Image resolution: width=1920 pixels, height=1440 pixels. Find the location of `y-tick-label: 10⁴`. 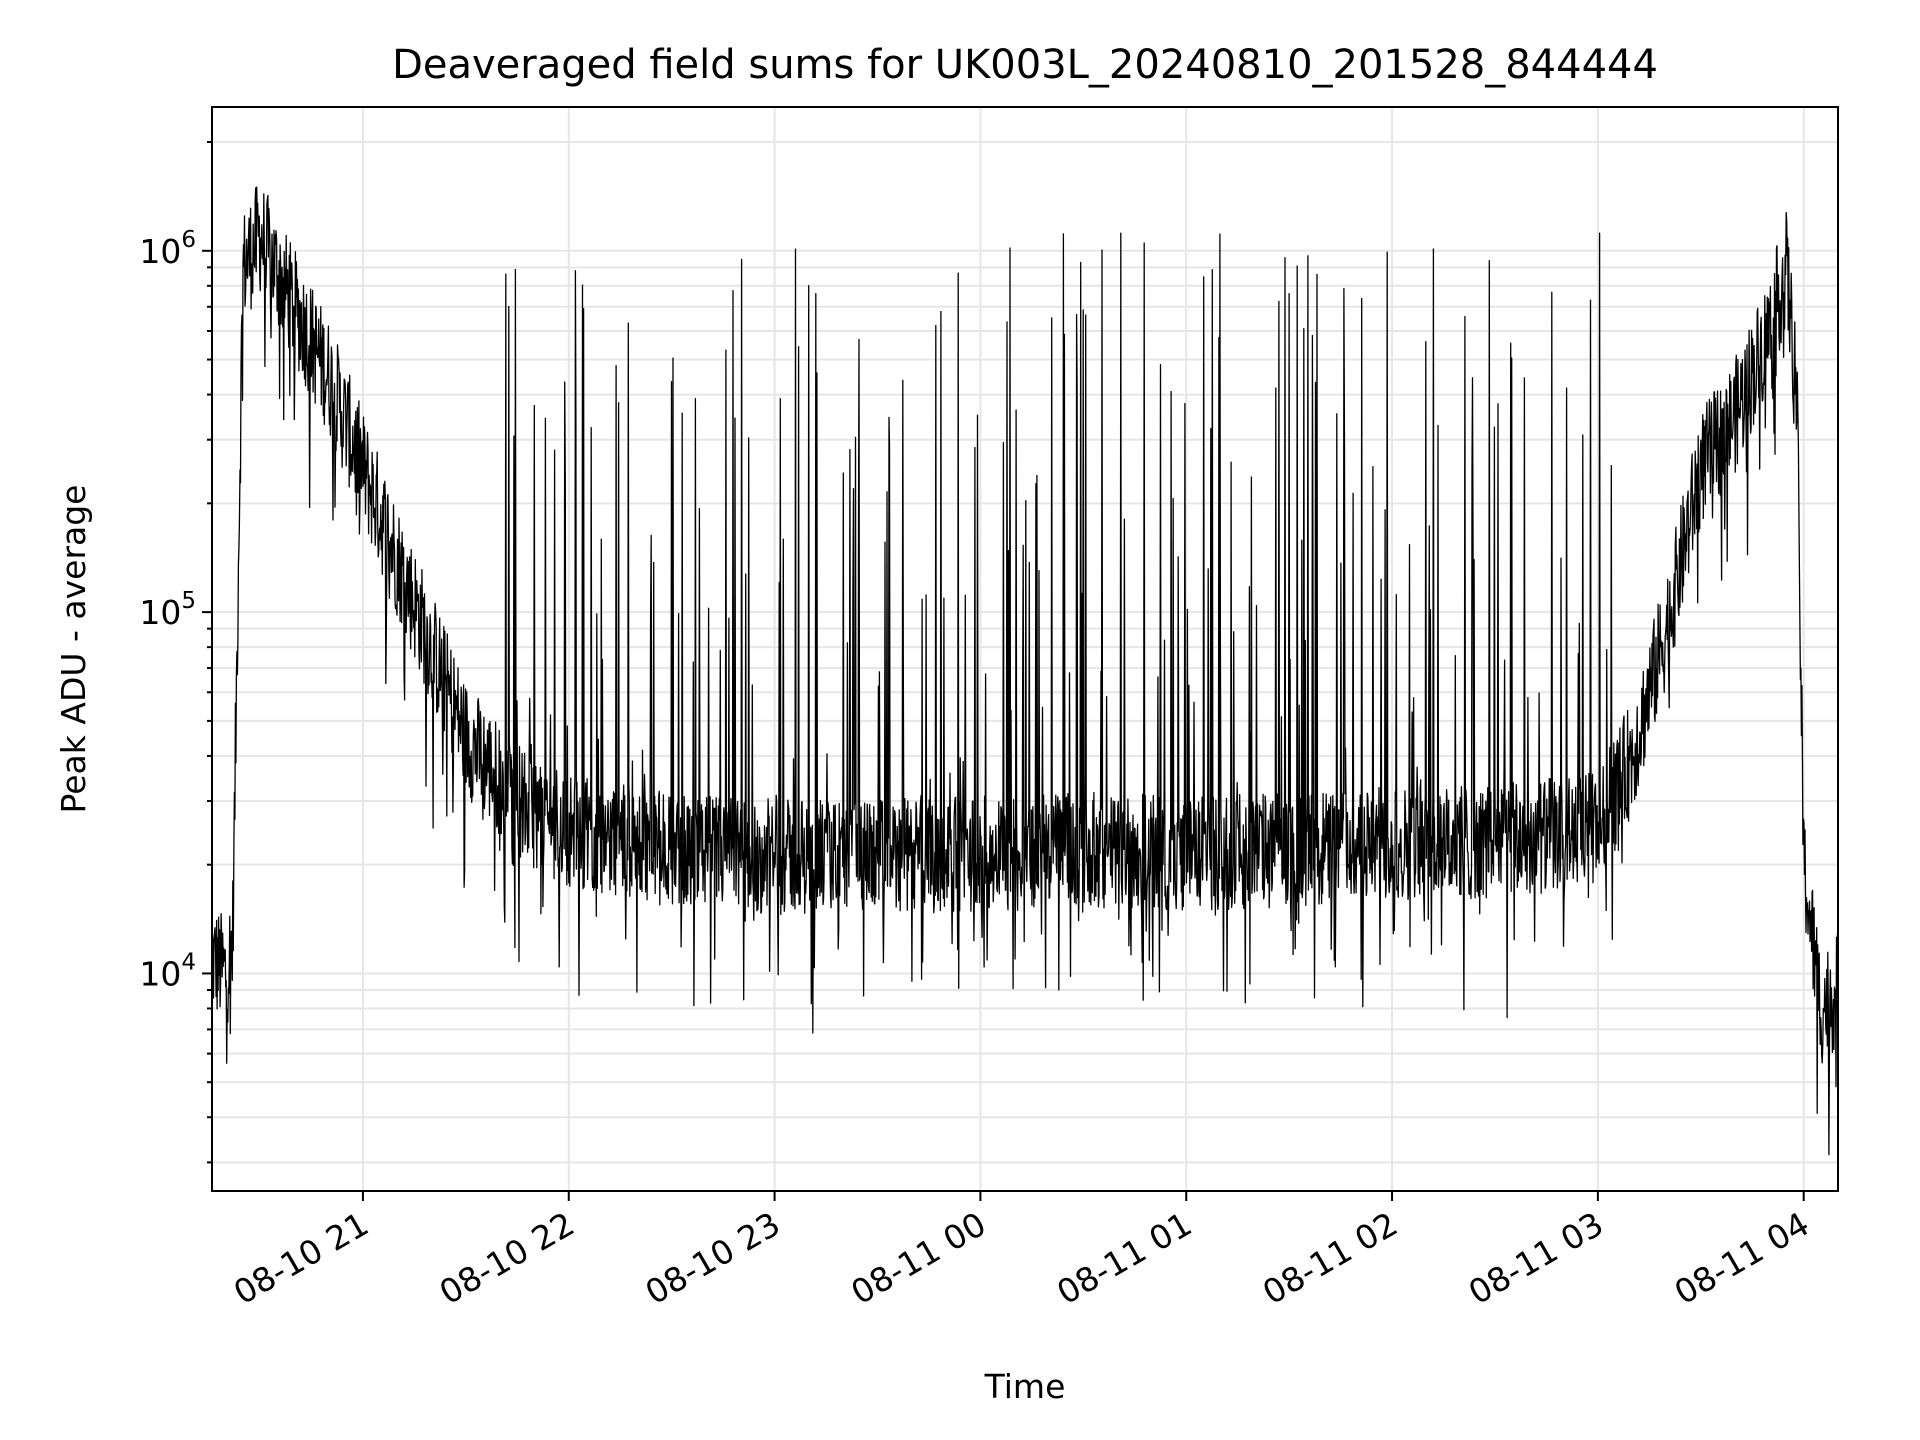

y-tick-label: 10⁴ is located at coordinates (167, 971).